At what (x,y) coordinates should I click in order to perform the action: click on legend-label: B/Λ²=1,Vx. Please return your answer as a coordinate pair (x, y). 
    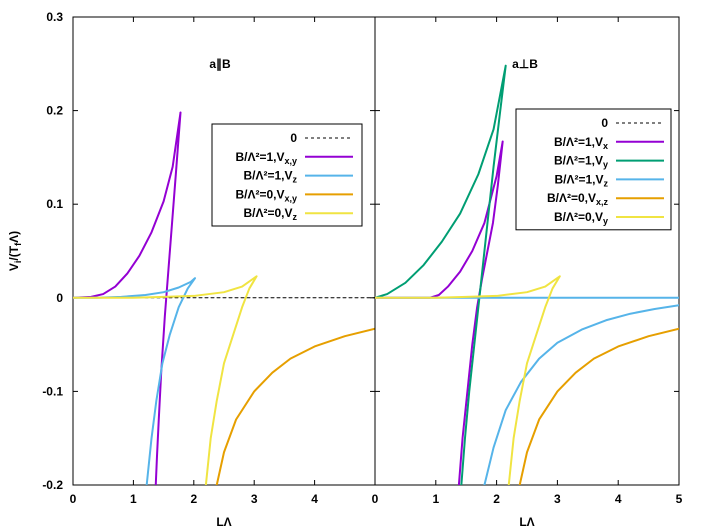
    Looking at the image, I should click on (581, 143).